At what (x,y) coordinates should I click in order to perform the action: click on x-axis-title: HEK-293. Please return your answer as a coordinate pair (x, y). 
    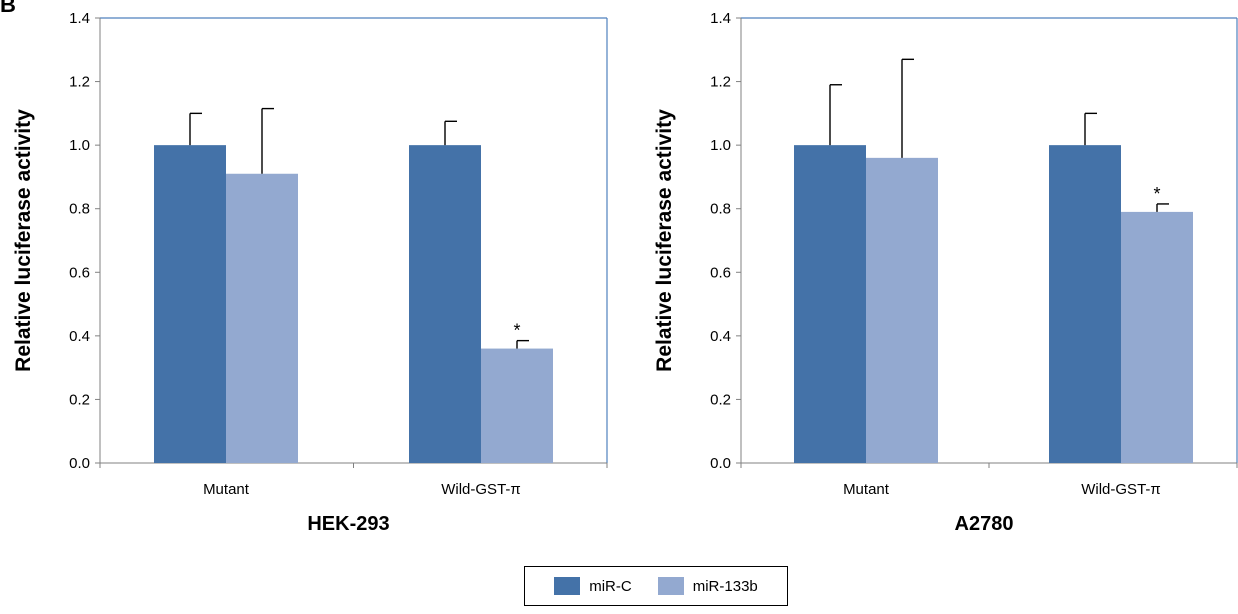
    Looking at the image, I should click on (348, 524).